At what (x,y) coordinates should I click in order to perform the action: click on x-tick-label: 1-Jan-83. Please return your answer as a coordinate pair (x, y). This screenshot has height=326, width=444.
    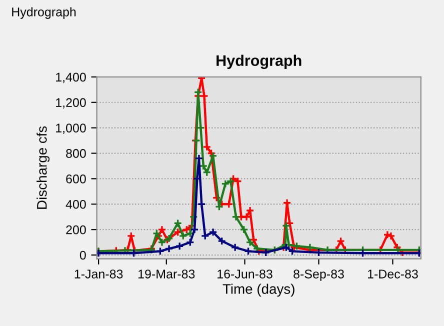
    Looking at the image, I should click on (98, 274).